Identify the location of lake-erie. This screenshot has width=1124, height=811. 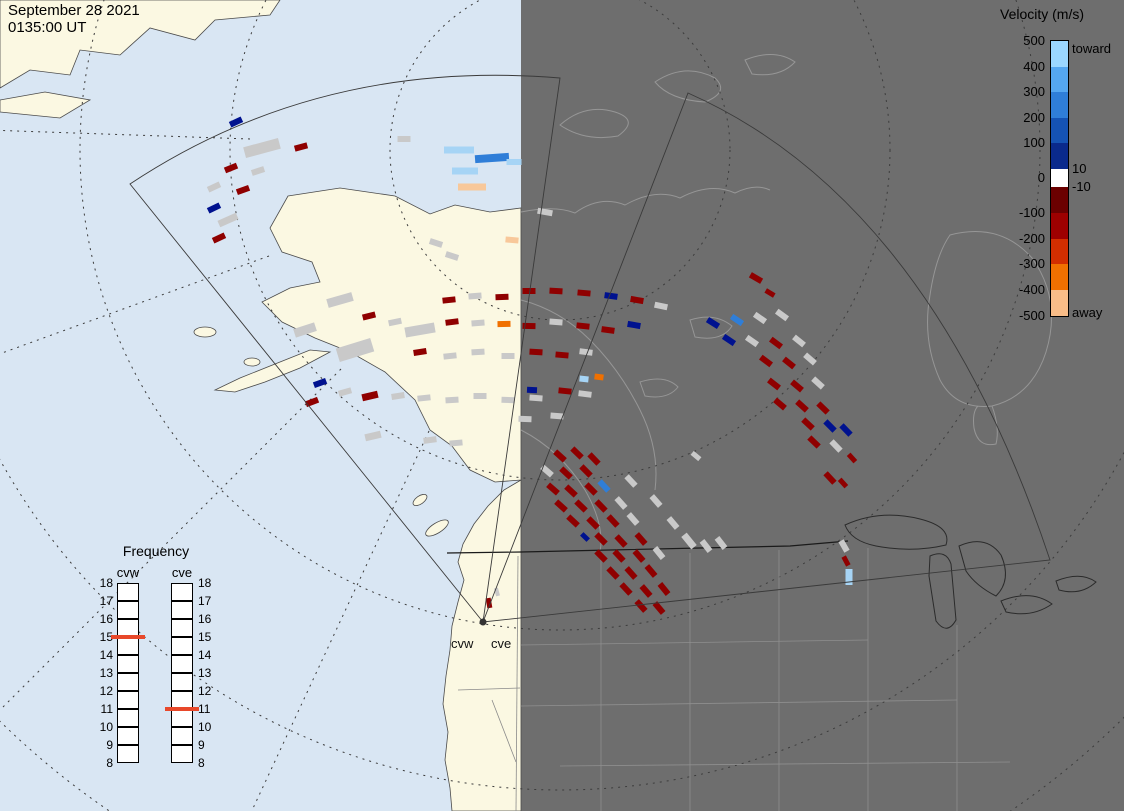
(1026, 605).